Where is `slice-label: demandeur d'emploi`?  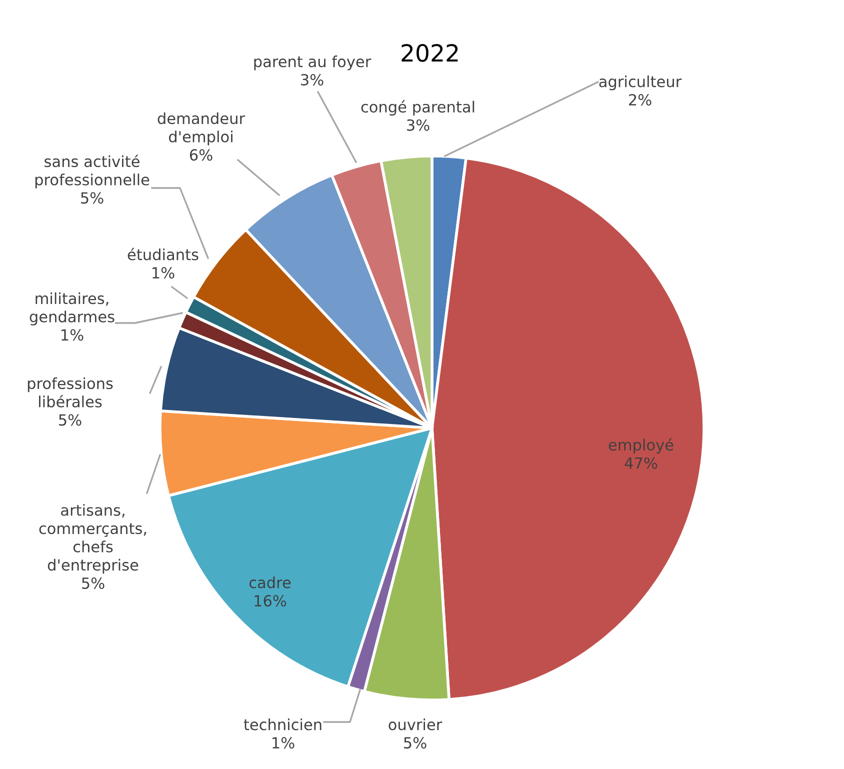
slice-label: demandeur d'emploi is located at coordinates (202, 129).